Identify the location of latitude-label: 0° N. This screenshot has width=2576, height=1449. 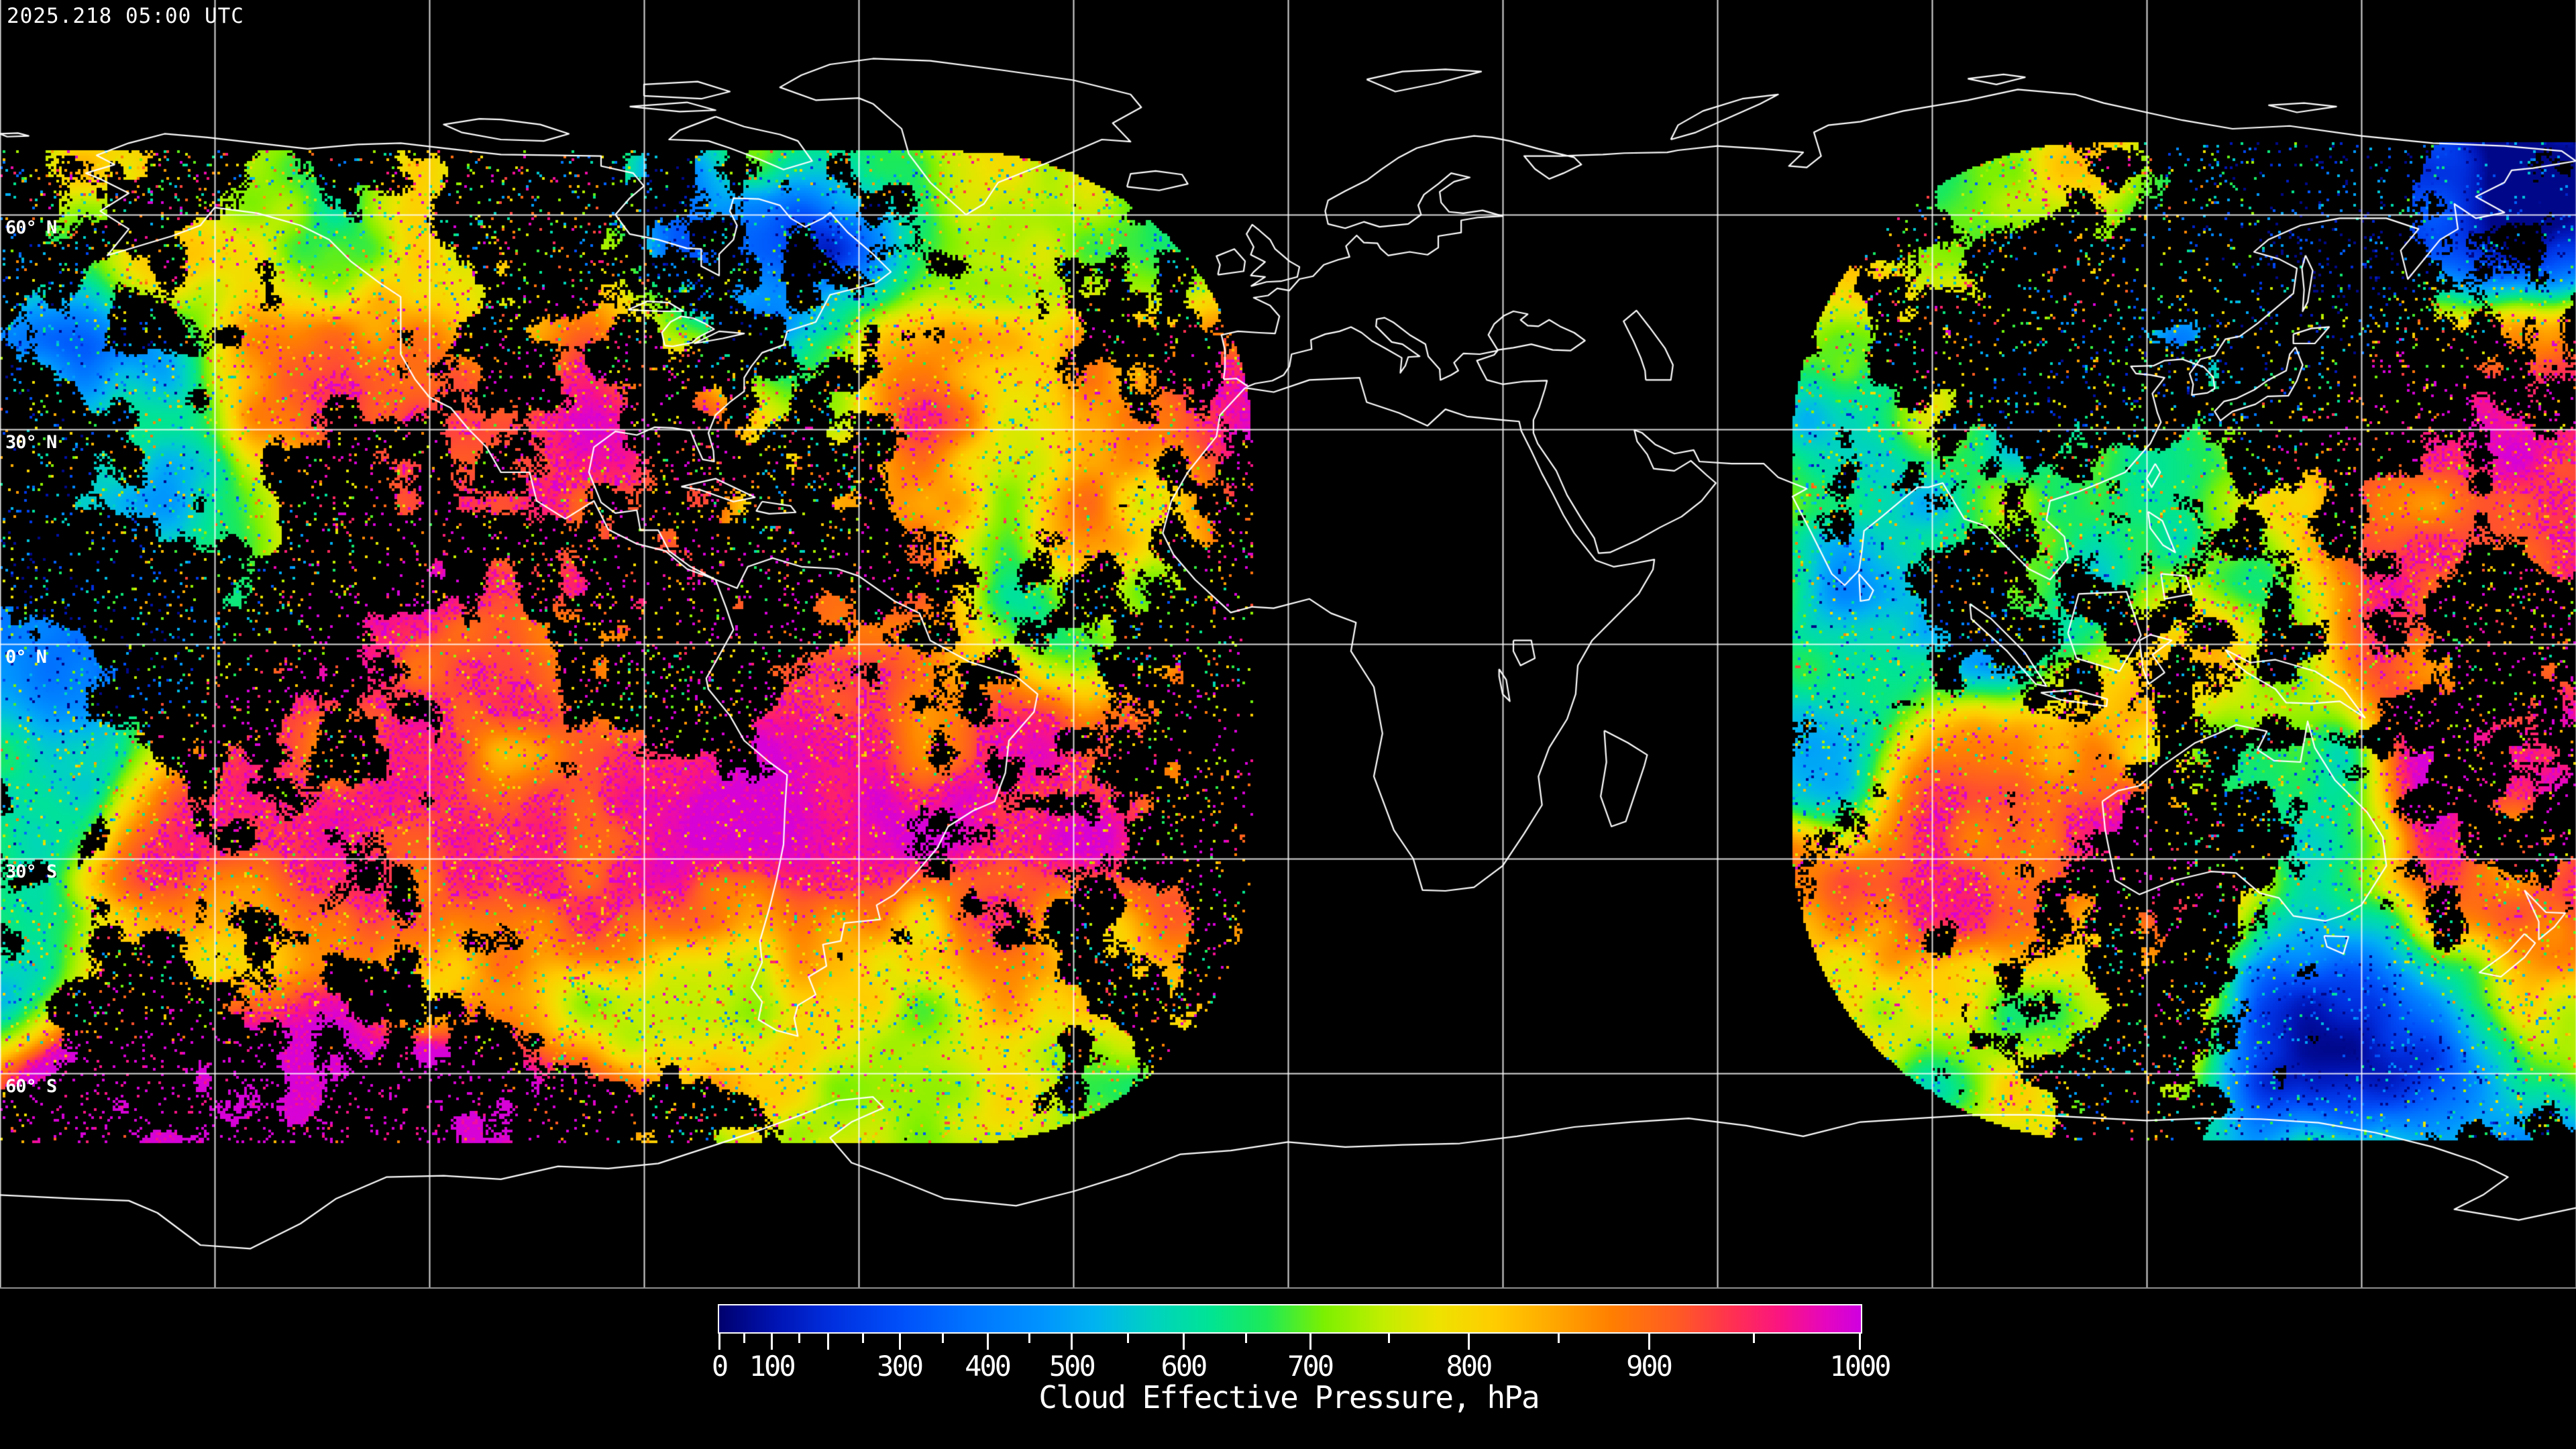
(26, 657).